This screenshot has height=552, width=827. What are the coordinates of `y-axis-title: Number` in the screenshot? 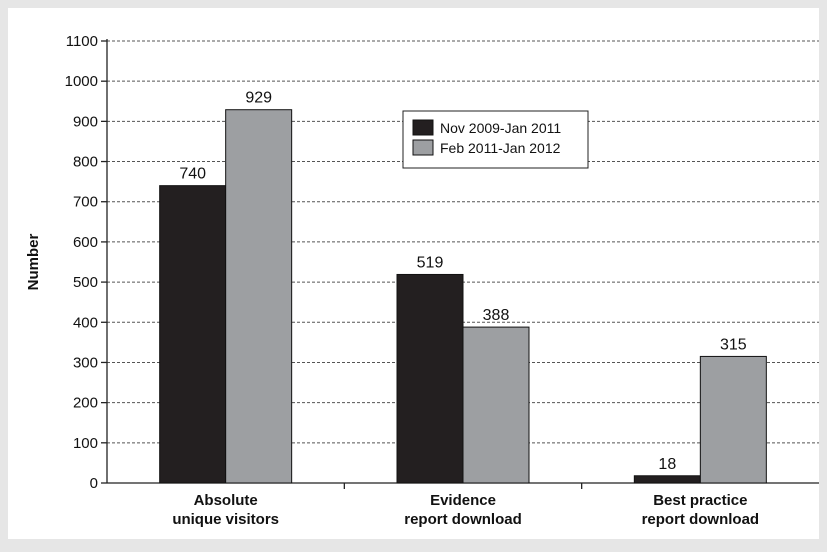 It's located at (33, 262).